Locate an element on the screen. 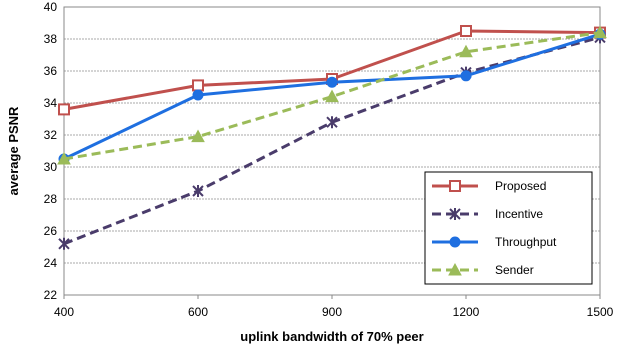 The height and width of the screenshot is (352, 633). y-axis-ticks: 22 24 26 28 30 32 34 36 38 40 is located at coordinates (51, 151).